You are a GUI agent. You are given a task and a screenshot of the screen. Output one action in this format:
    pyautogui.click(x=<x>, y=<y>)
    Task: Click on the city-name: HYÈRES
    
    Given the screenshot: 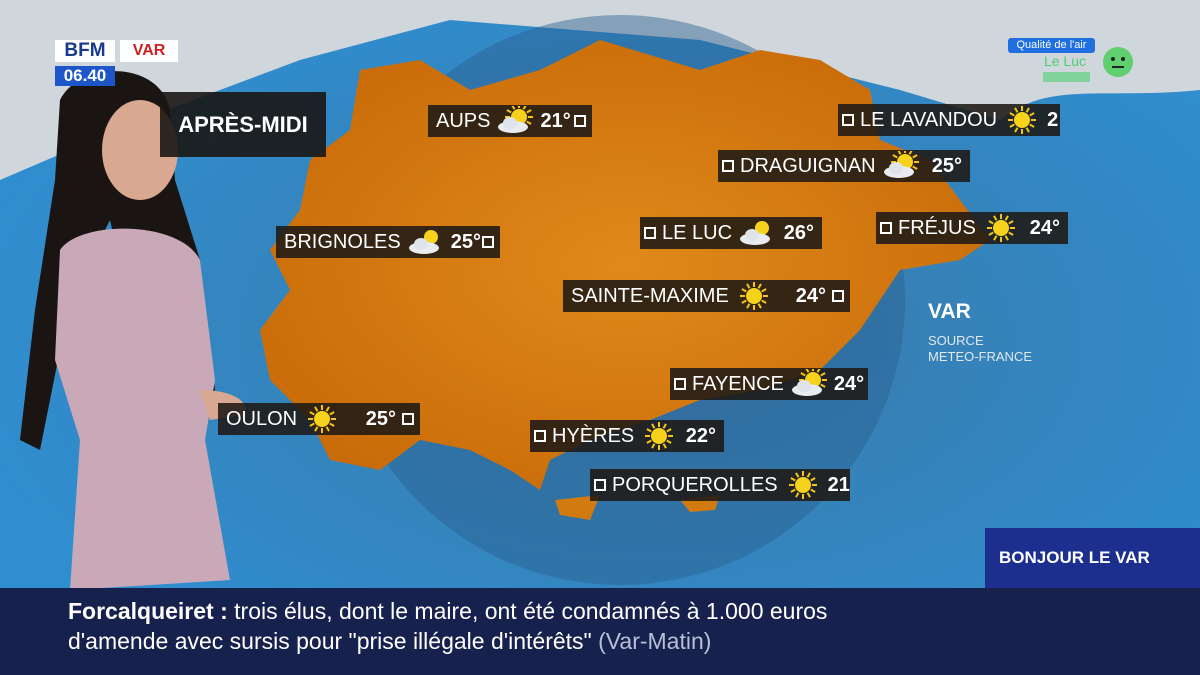 What is the action you would take?
    pyautogui.click(x=593, y=435)
    